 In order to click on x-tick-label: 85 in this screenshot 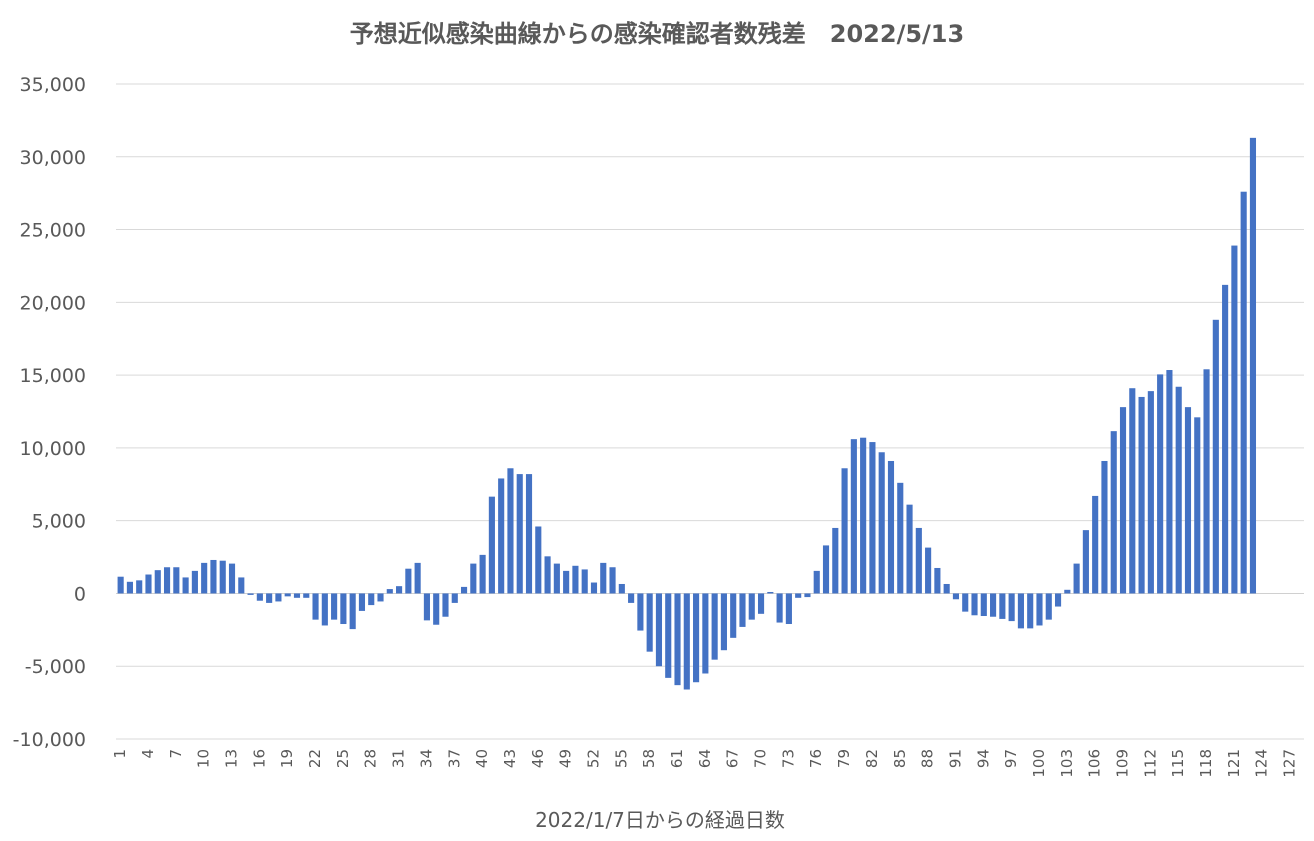, I will do `click(900, 758)`.